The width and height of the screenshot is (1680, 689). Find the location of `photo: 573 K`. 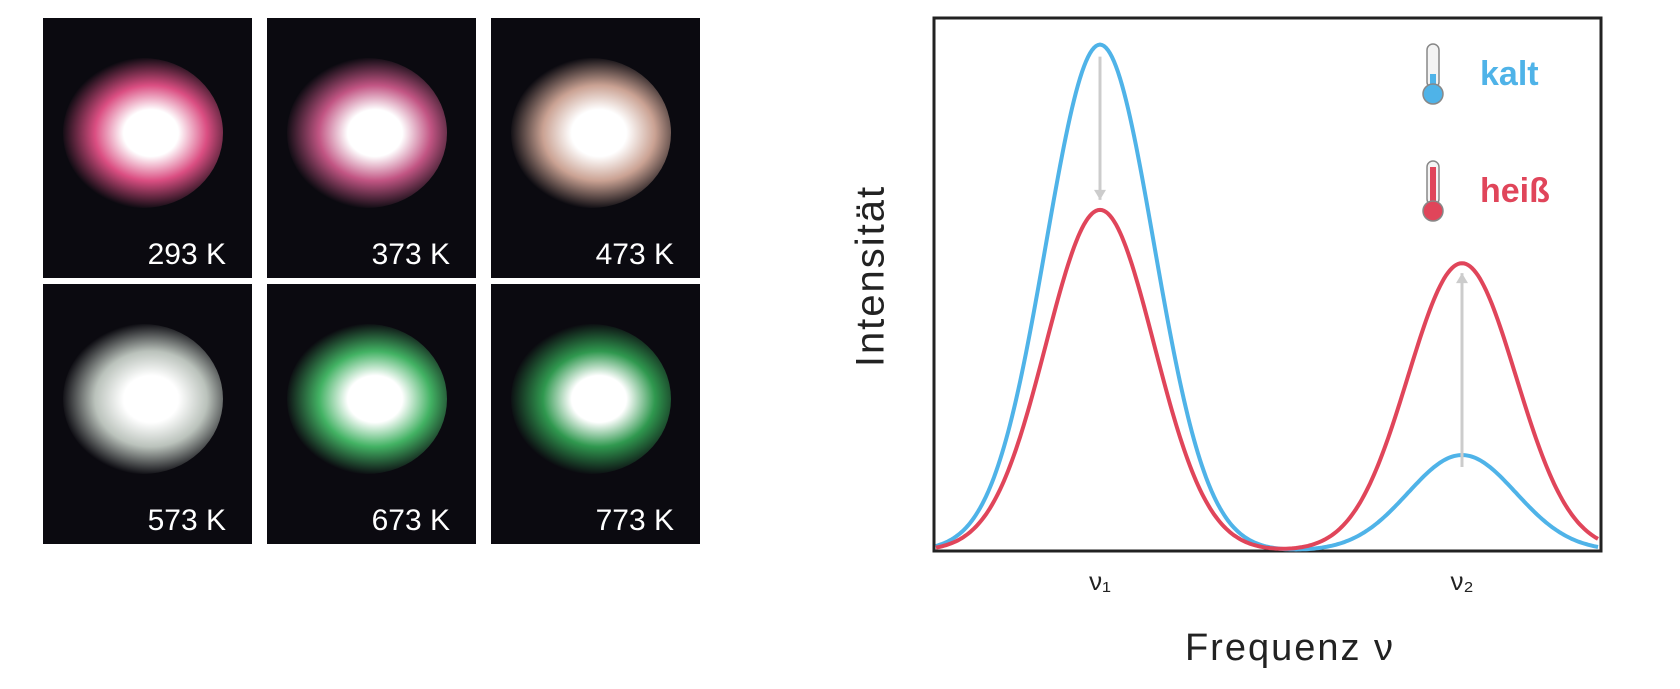

photo: 573 K is located at coordinates (147, 414).